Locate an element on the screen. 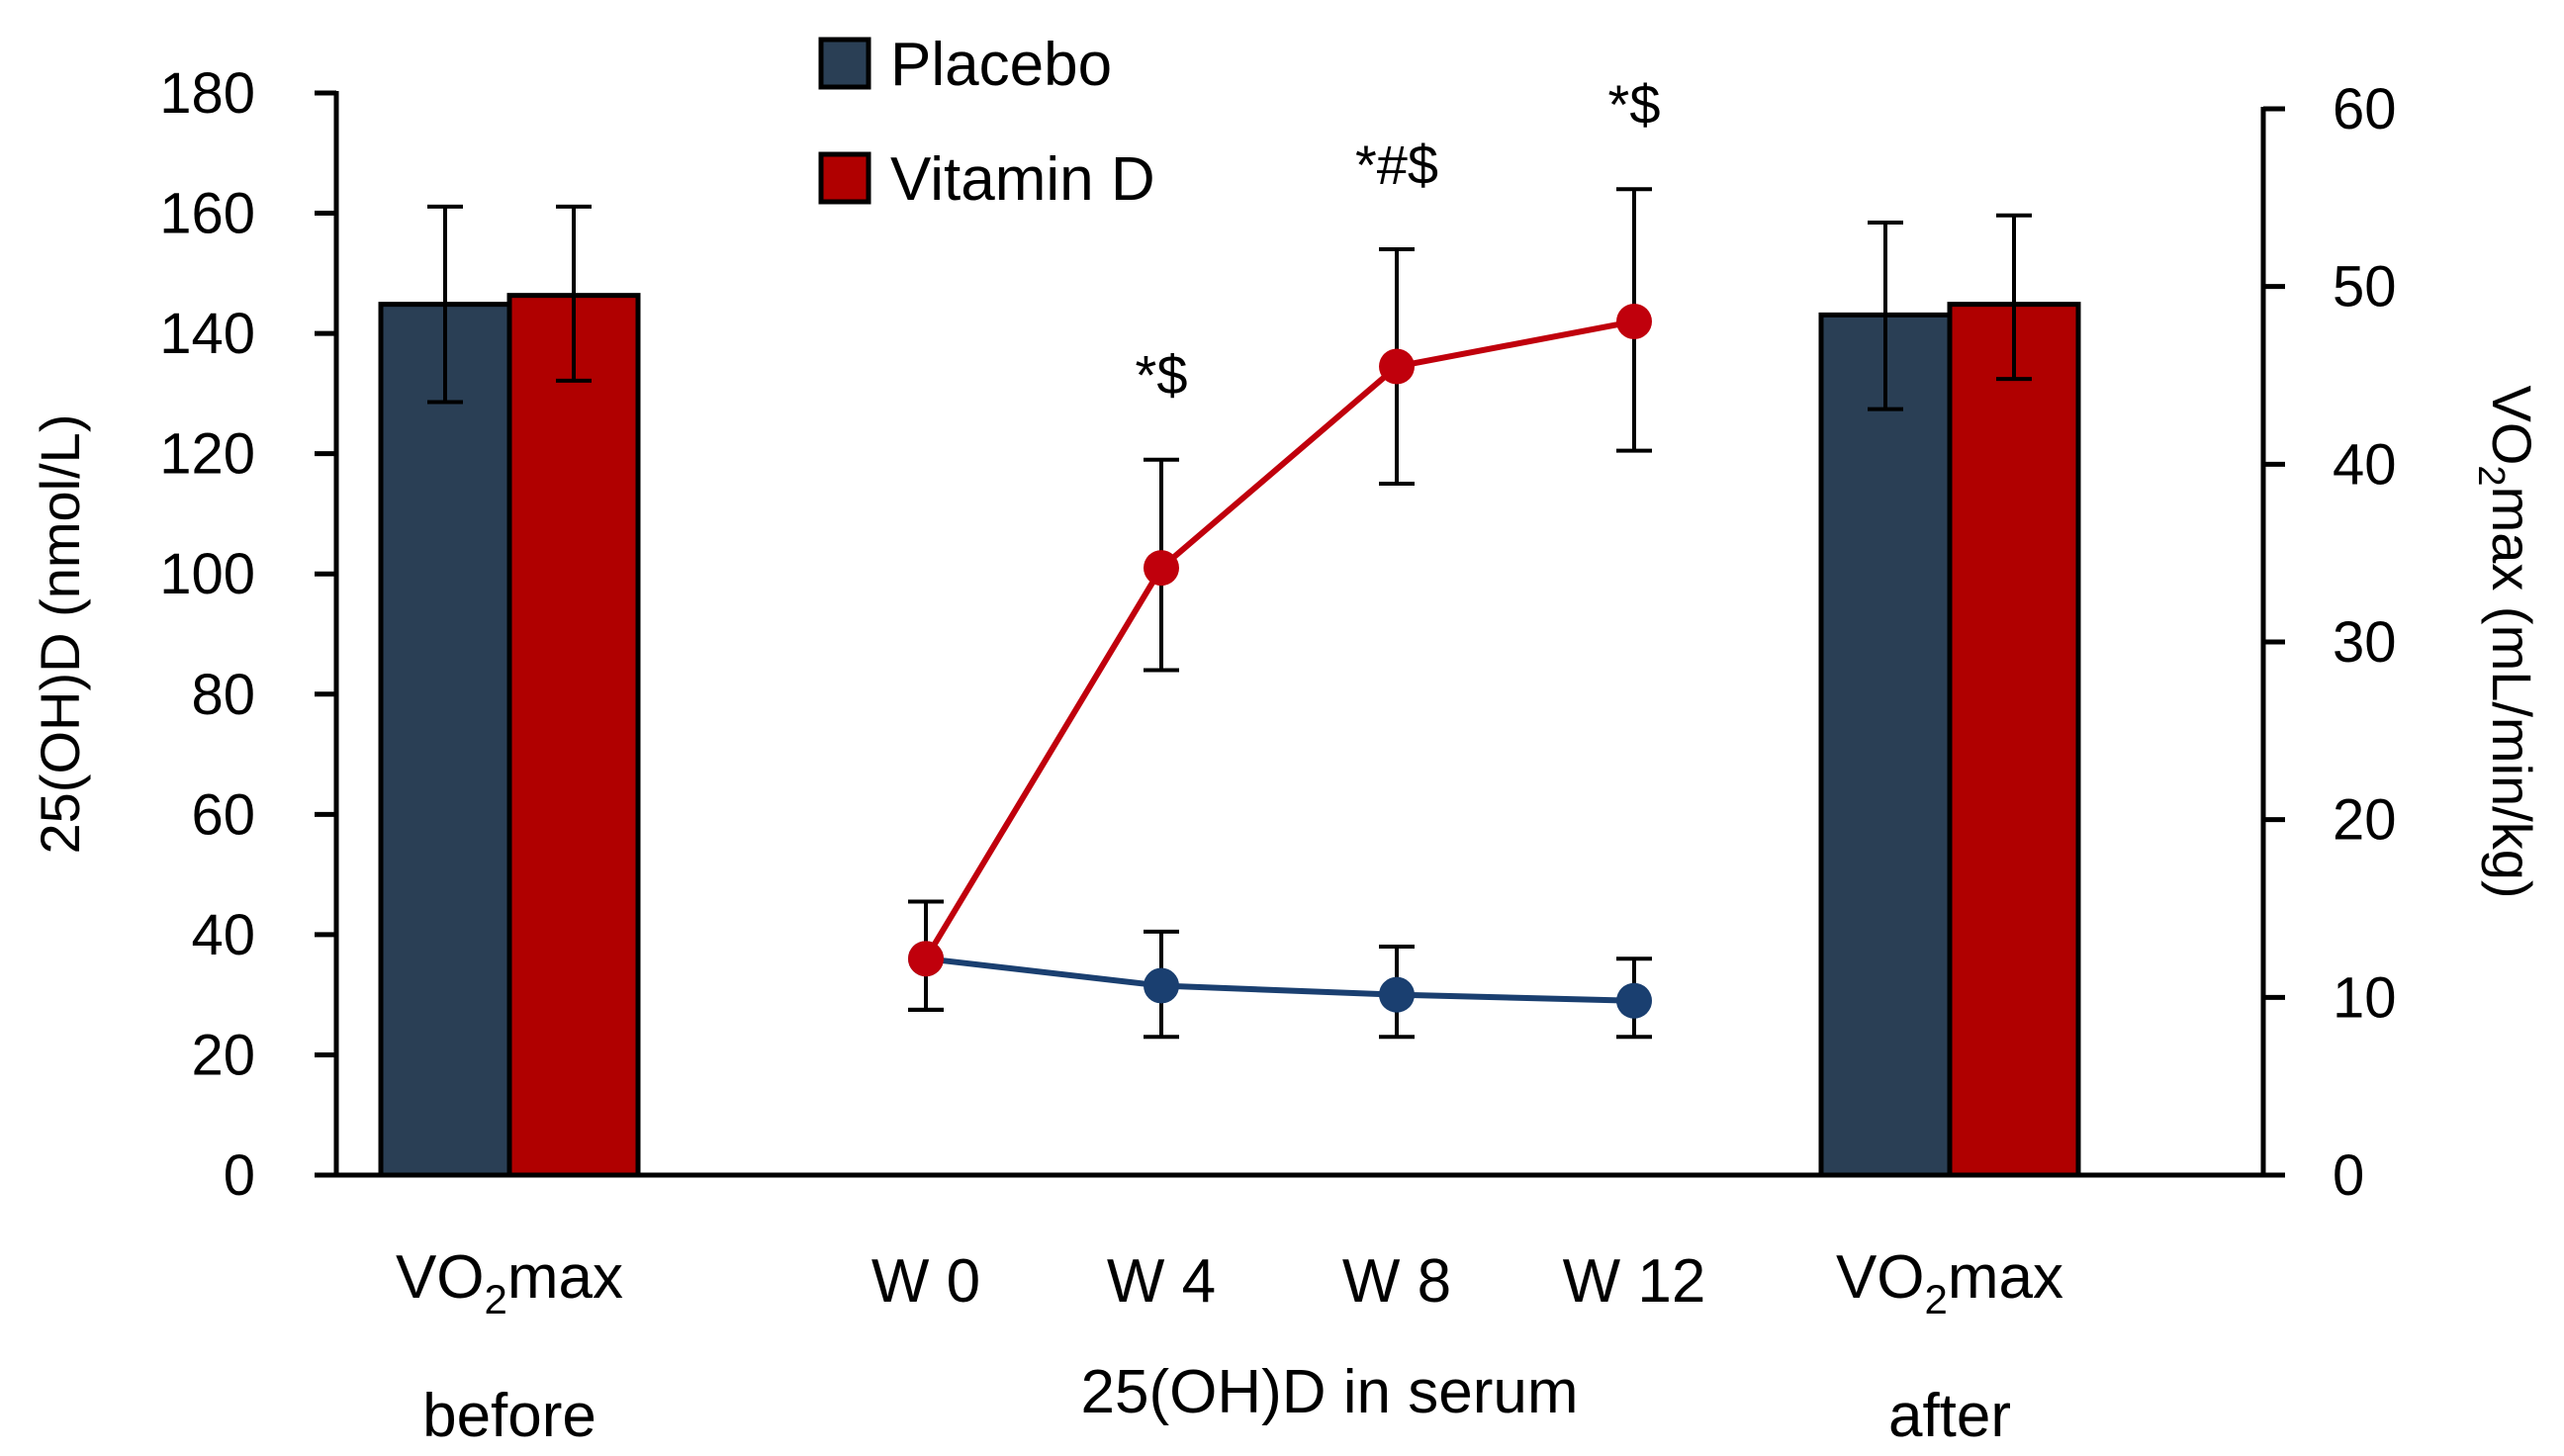 This screenshot has height=1456, width=2564. line-vitamin-d is located at coordinates (1279, 639).